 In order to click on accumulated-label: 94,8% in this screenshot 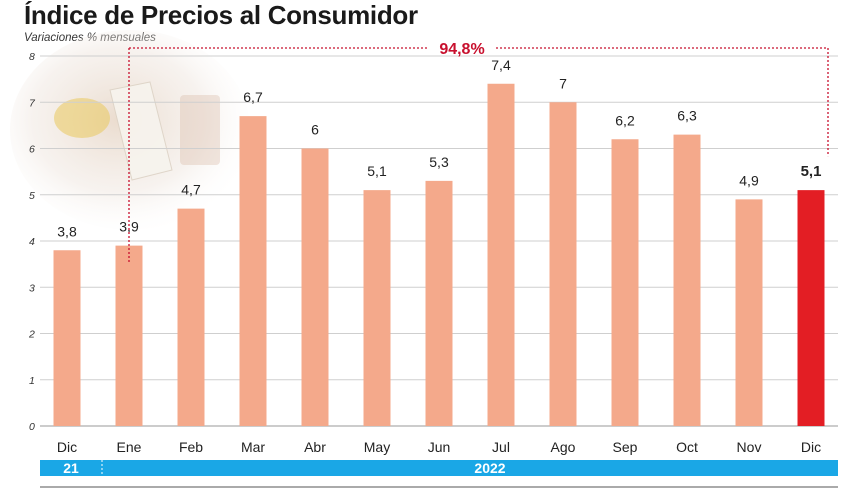, I will do `click(461, 49)`.